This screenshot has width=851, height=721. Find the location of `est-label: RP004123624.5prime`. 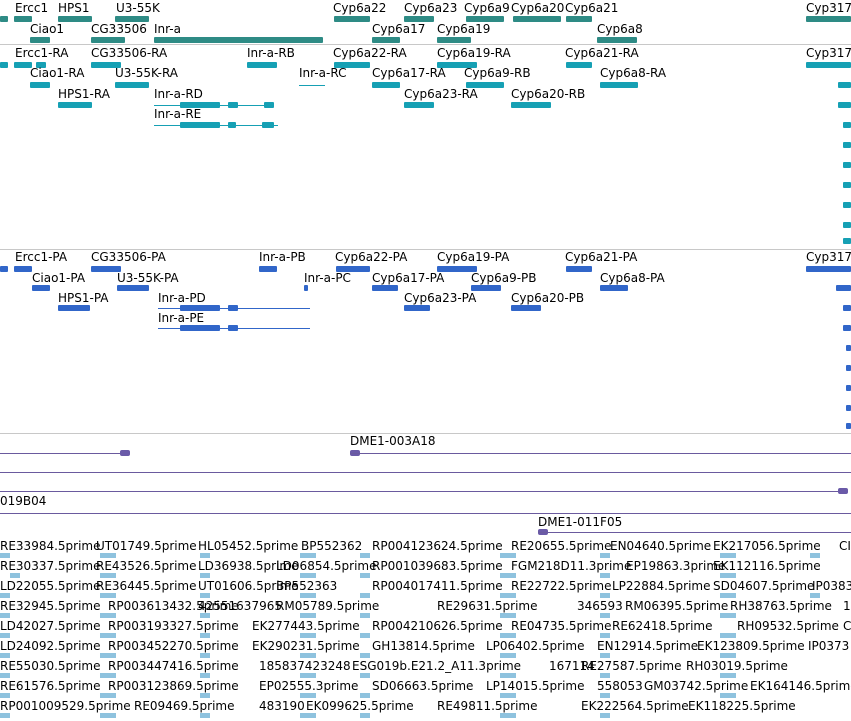

est-label: RP004123624.5prime is located at coordinates (437, 546).